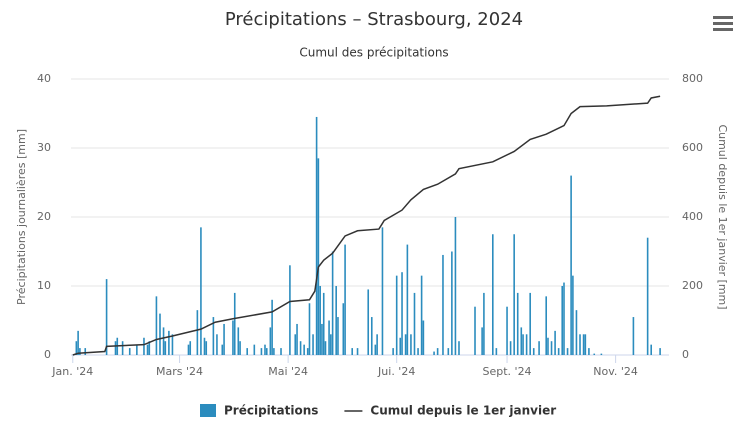 This screenshot has height=423, width=748. I want to click on y2-tick-label: 800, so click(692, 78).